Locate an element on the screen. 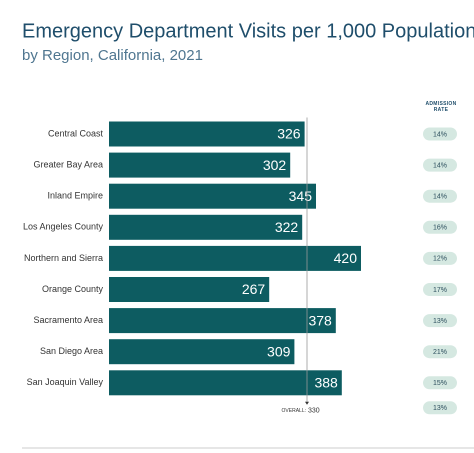 The width and height of the screenshot is (474, 453). admission-label: 12% is located at coordinates (440, 259).